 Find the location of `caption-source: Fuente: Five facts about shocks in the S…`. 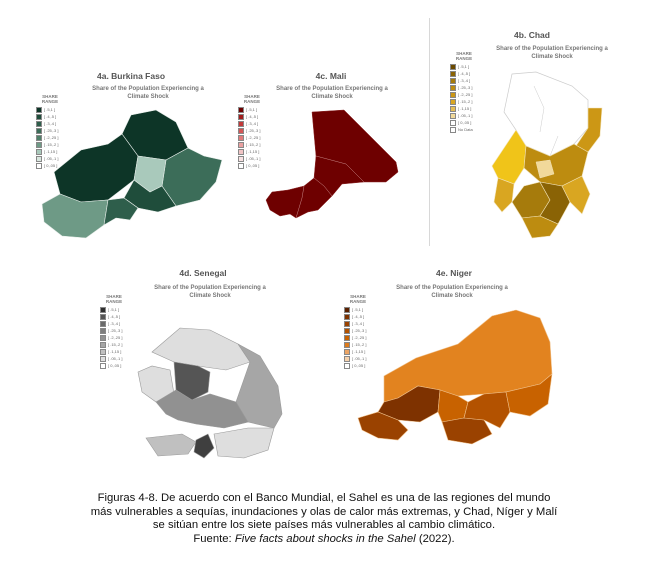

caption-source: Fuente: Five facts about shocks in the S… is located at coordinates (324, 540).